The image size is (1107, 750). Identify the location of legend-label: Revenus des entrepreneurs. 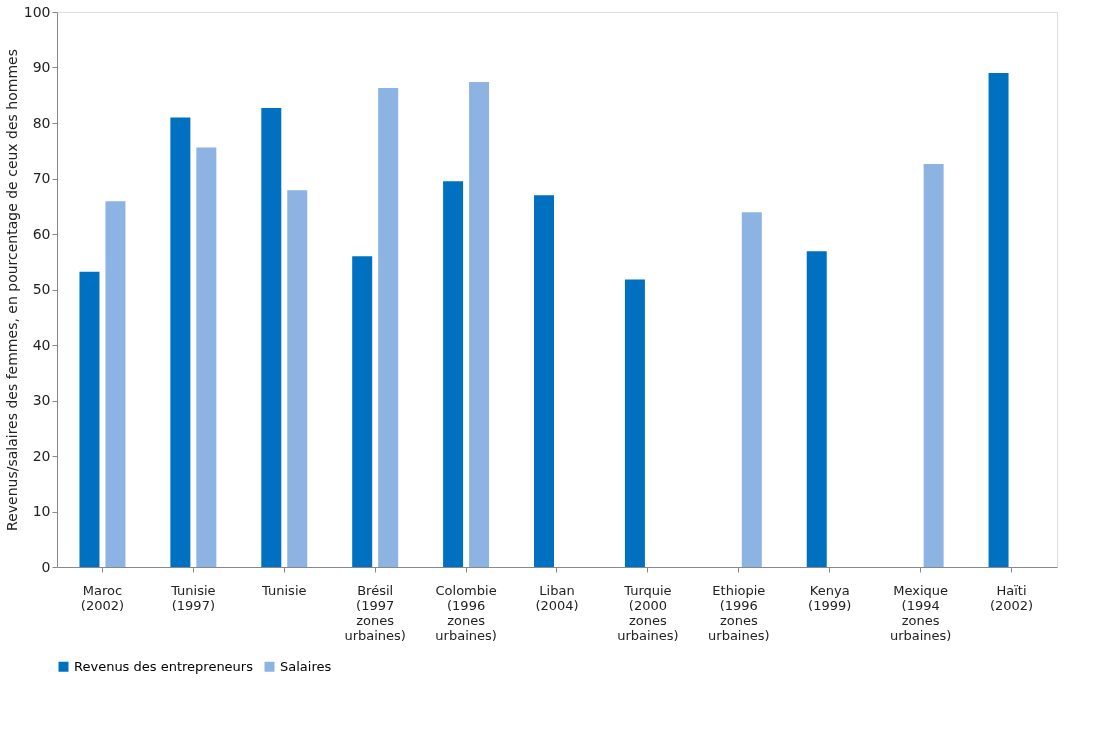
(164, 666).